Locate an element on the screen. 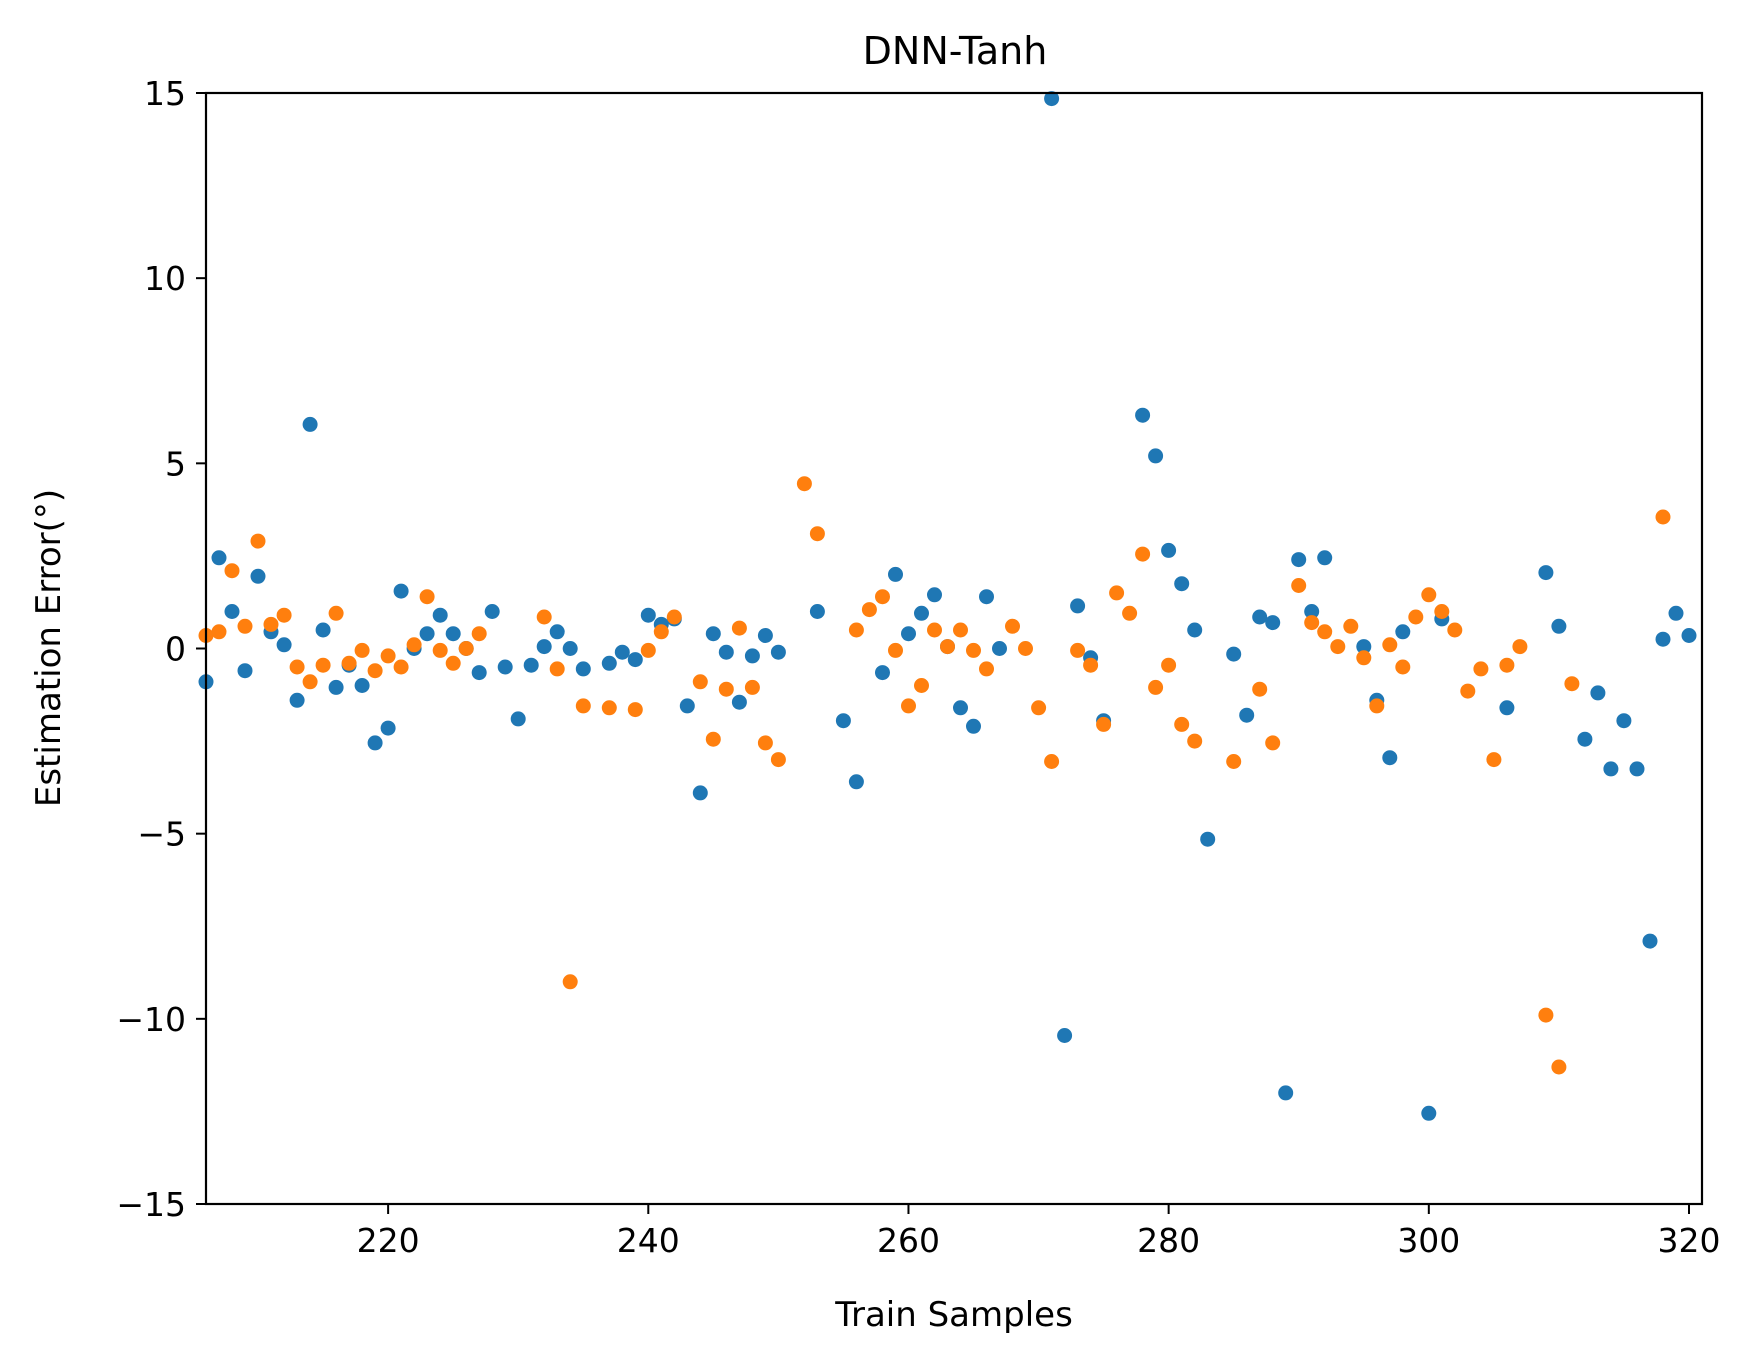 The width and height of the screenshot is (1750, 1361). y-tick-label: 0 is located at coordinates (175, 649).